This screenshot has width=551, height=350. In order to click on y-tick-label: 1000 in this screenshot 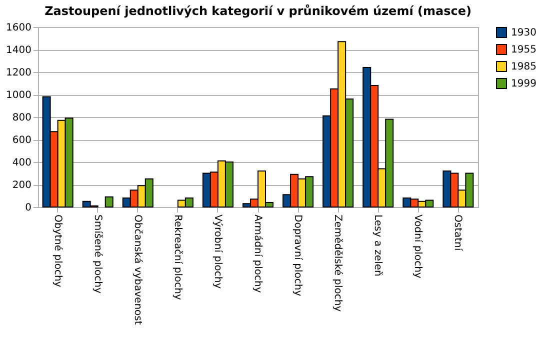, I will do `click(19, 95)`.